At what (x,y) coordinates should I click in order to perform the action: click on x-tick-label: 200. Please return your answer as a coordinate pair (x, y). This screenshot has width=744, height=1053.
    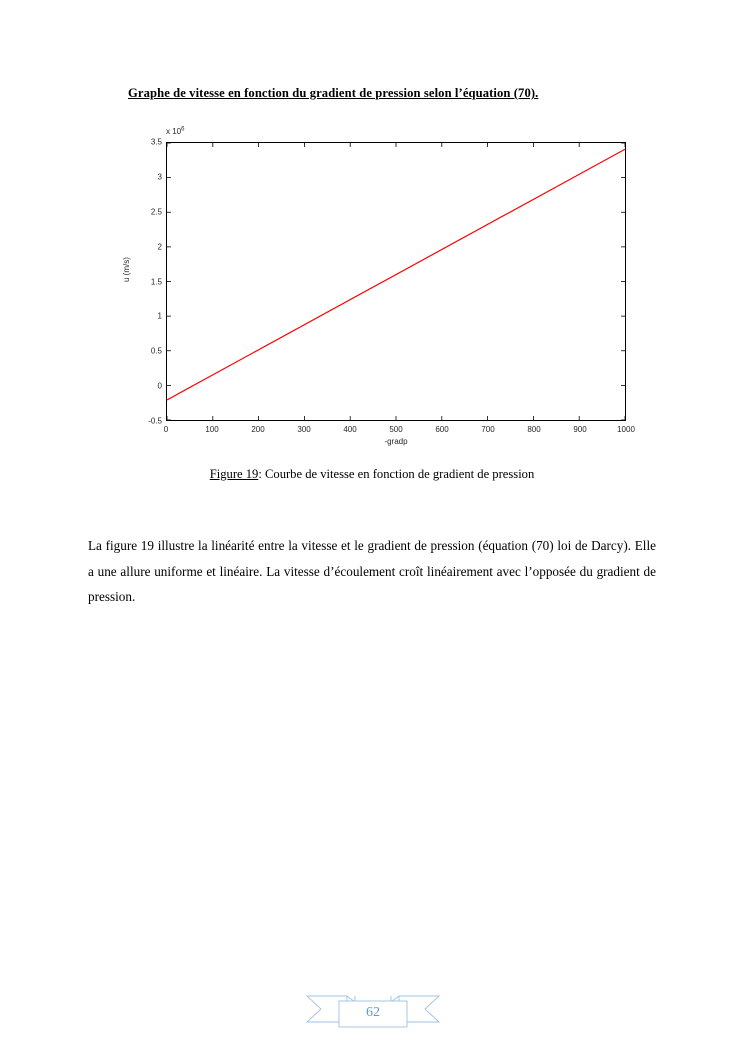
    Looking at the image, I should click on (258, 429).